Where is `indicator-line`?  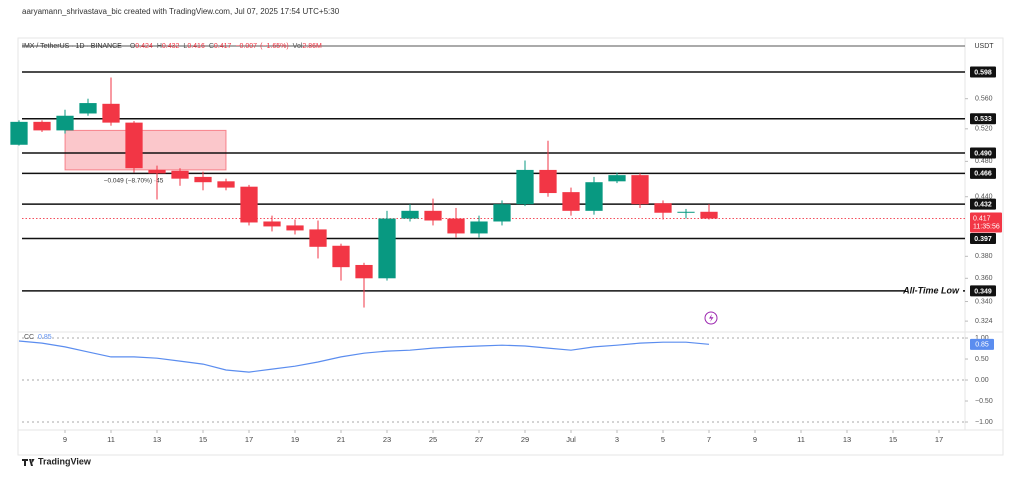
indicator-line is located at coordinates (364, 356).